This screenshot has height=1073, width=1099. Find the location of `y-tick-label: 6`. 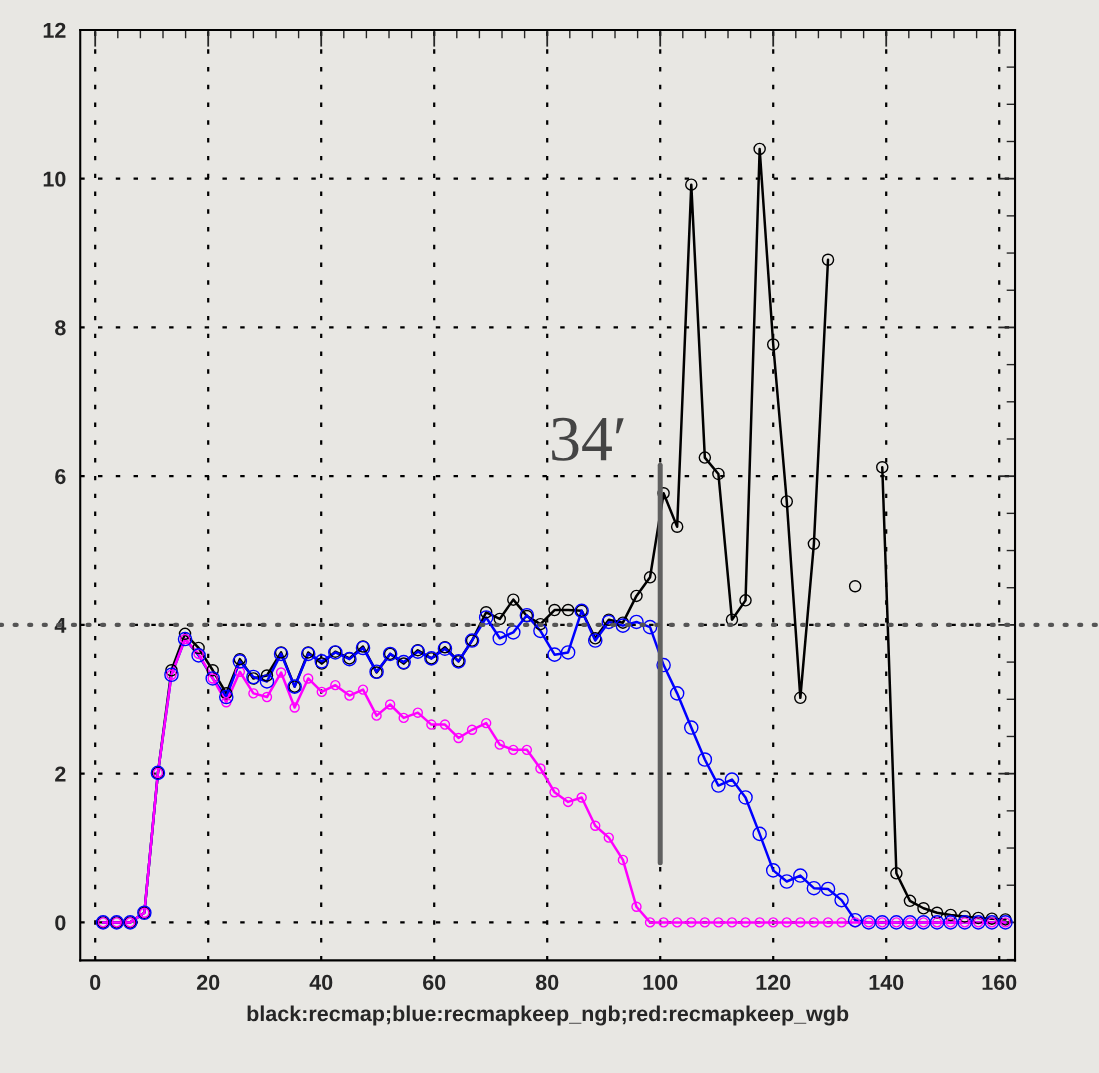

y-tick-label: 6 is located at coordinates (60, 476).